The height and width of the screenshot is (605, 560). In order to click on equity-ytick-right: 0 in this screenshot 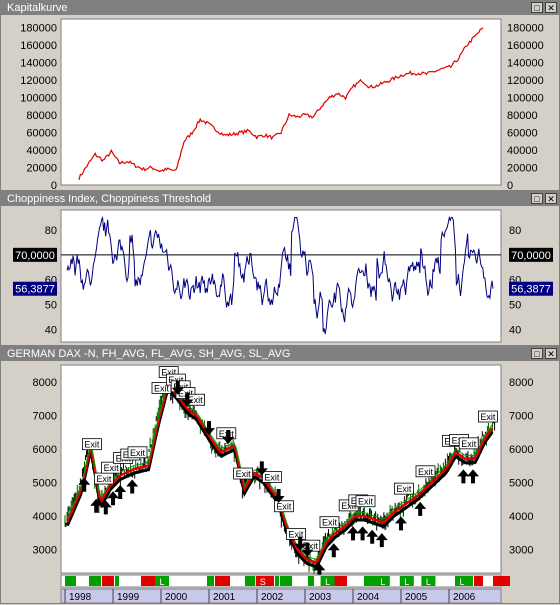, I will do `click(510, 185)`.